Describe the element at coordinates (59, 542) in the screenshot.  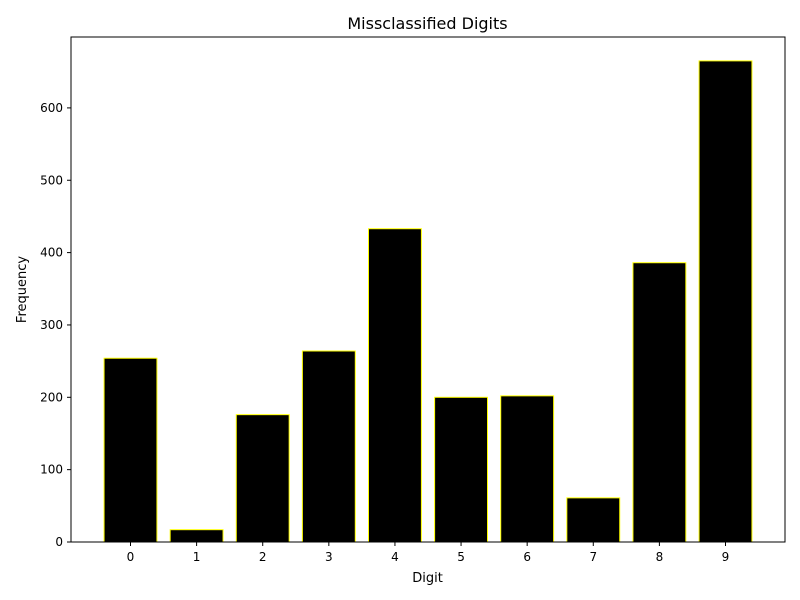
I see `y-tick-label: 0` at that location.